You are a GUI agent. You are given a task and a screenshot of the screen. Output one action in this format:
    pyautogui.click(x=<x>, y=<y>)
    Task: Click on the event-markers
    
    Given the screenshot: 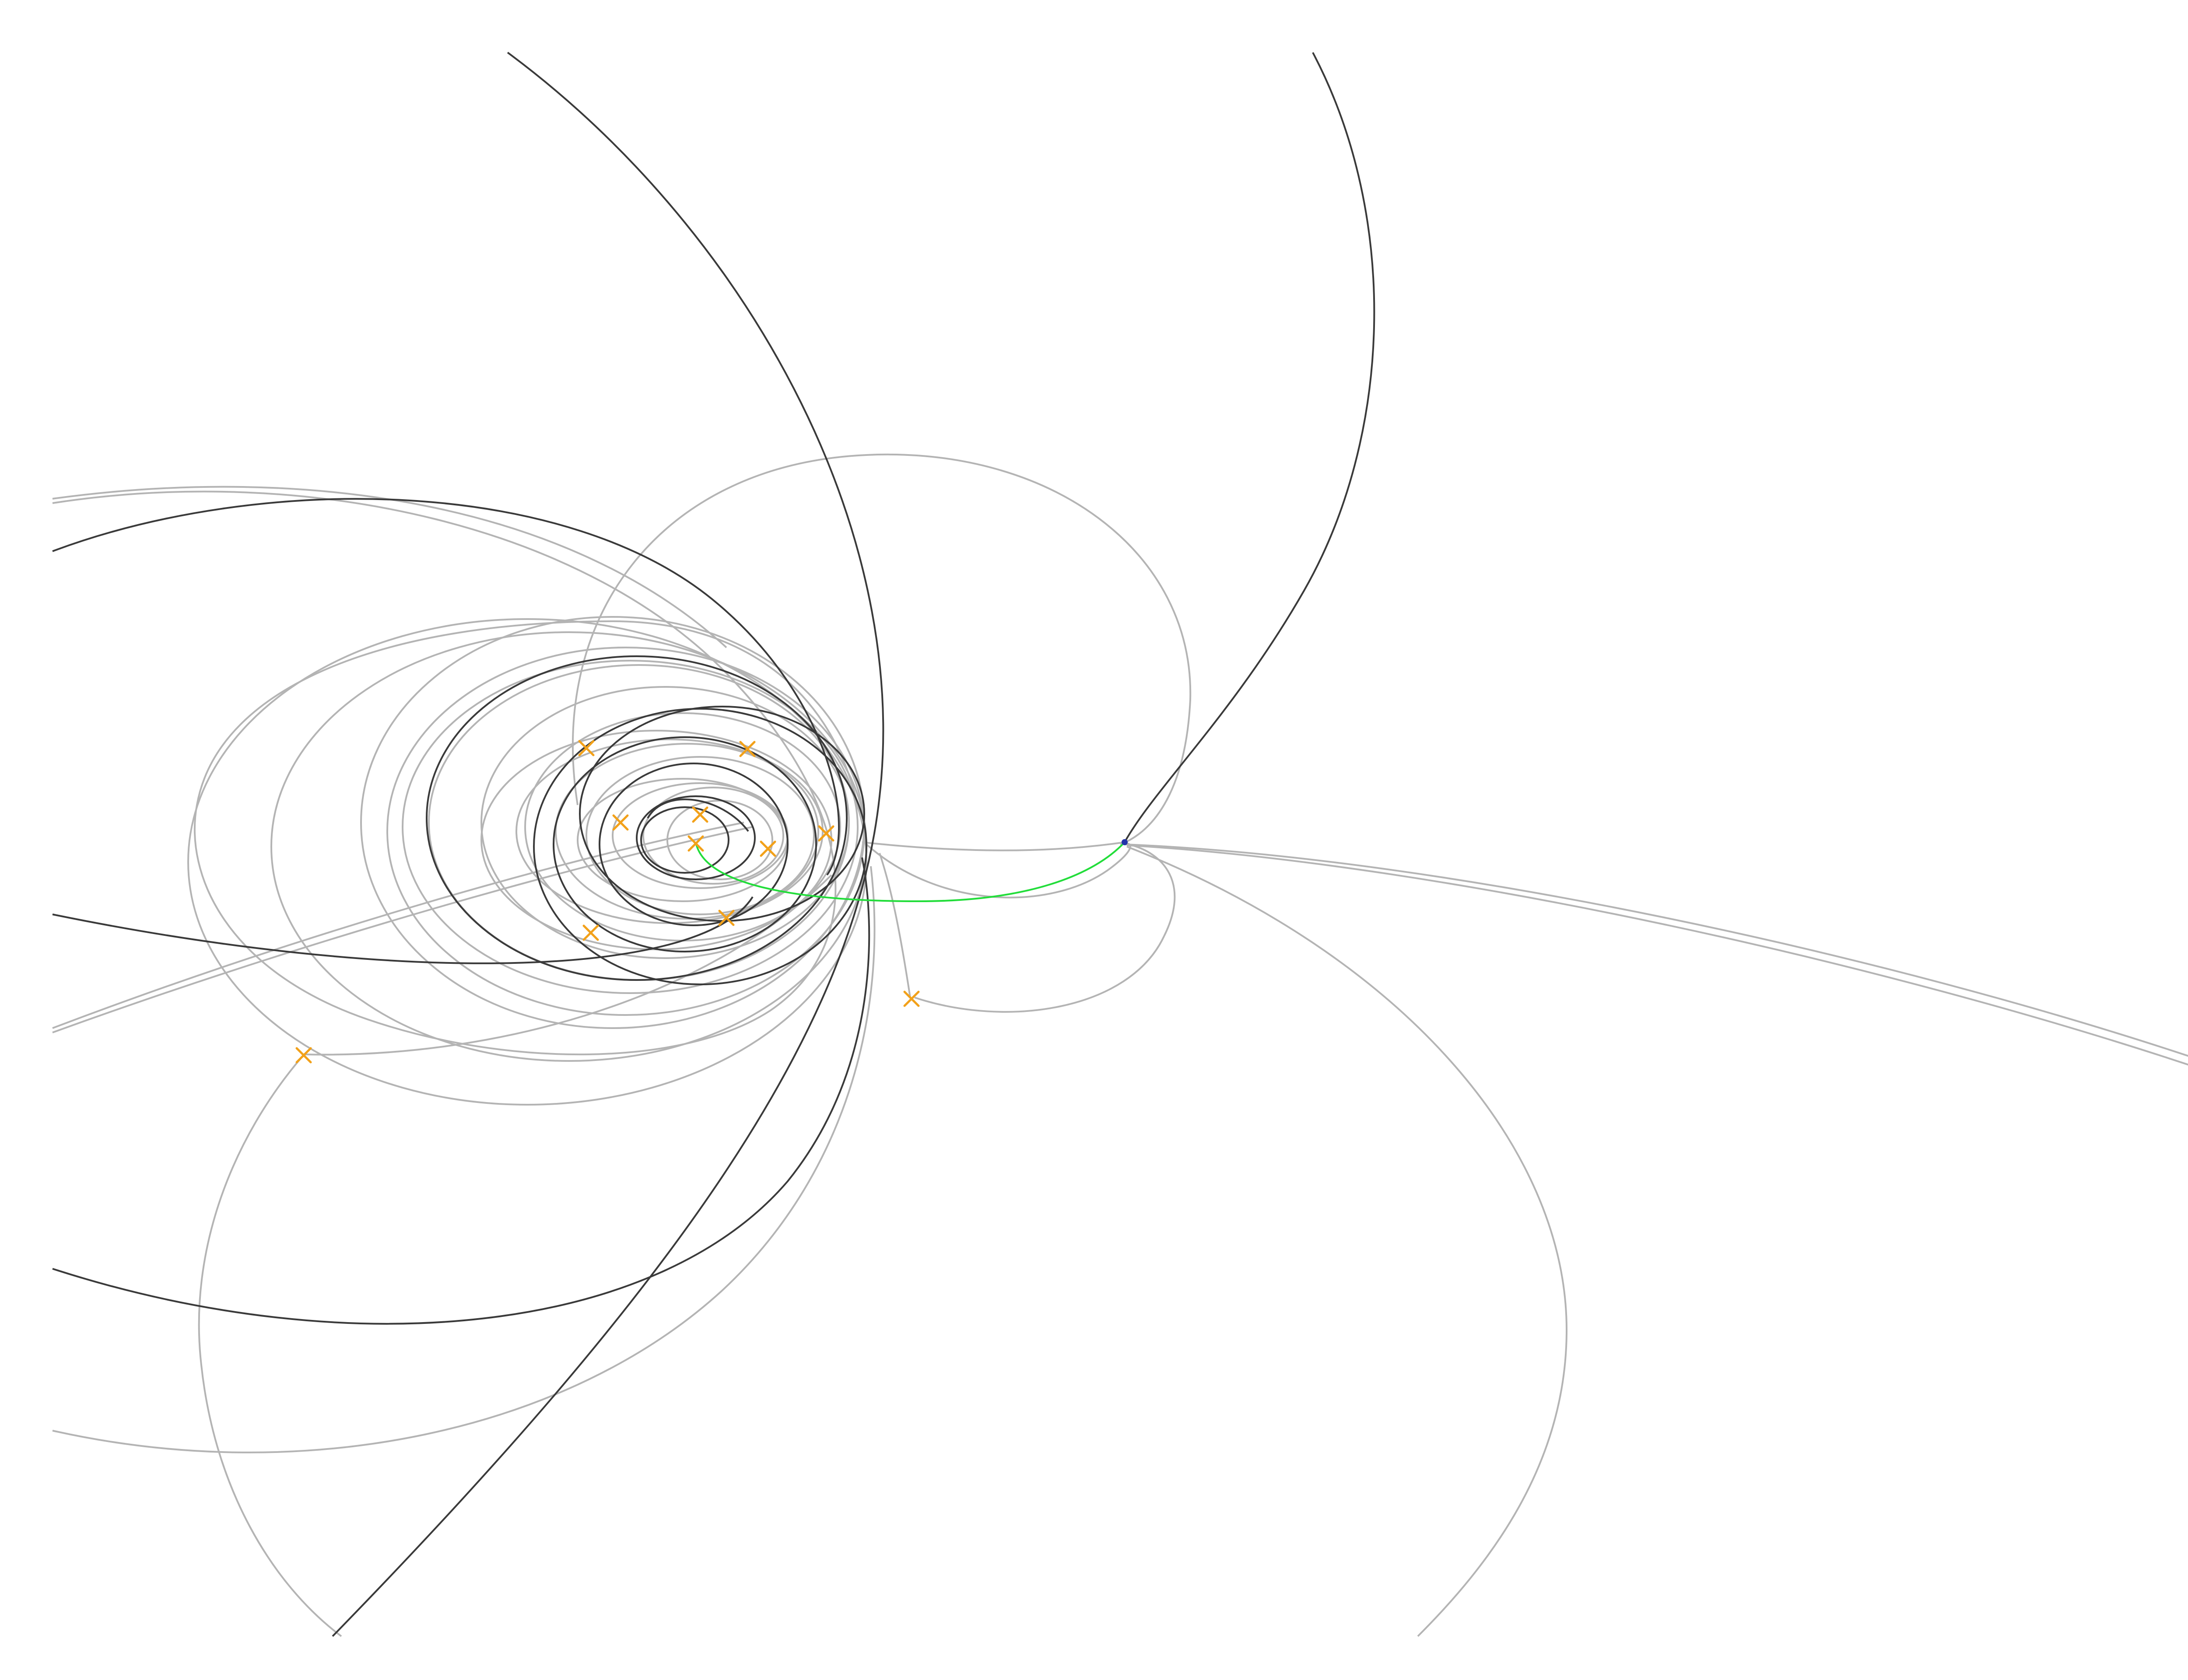 What is the action you would take?
    pyautogui.click(x=607, y=902)
    